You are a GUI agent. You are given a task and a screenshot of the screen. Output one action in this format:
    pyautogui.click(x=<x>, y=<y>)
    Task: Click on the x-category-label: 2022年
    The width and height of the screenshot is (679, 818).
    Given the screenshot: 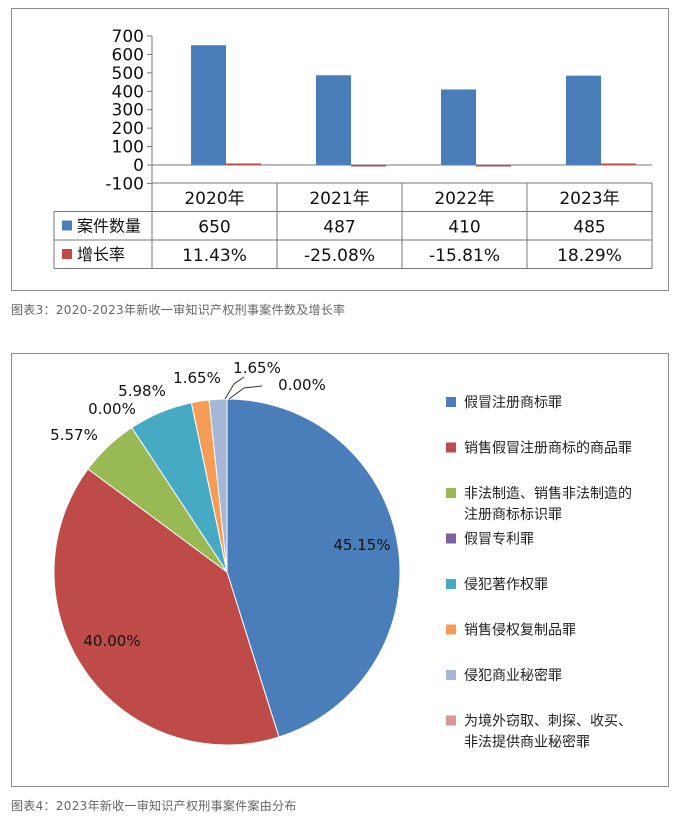 What is the action you would take?
    pyautogui.click(x=464, y=199)
    